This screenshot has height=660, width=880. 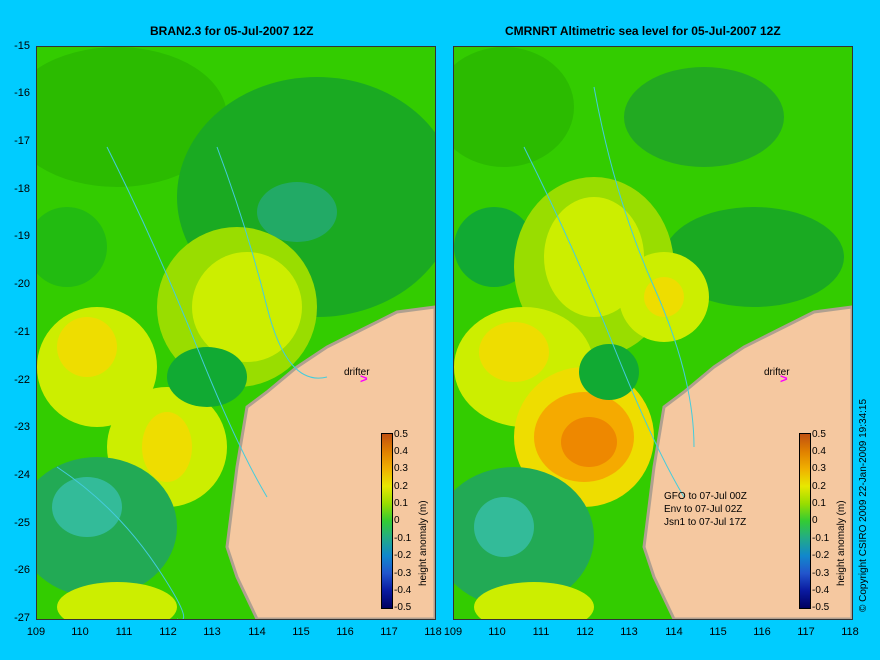 What do you see at coordinates (387, 521) in the screenshot?
I see `left-colorbar` at bounding box center [387, 521].